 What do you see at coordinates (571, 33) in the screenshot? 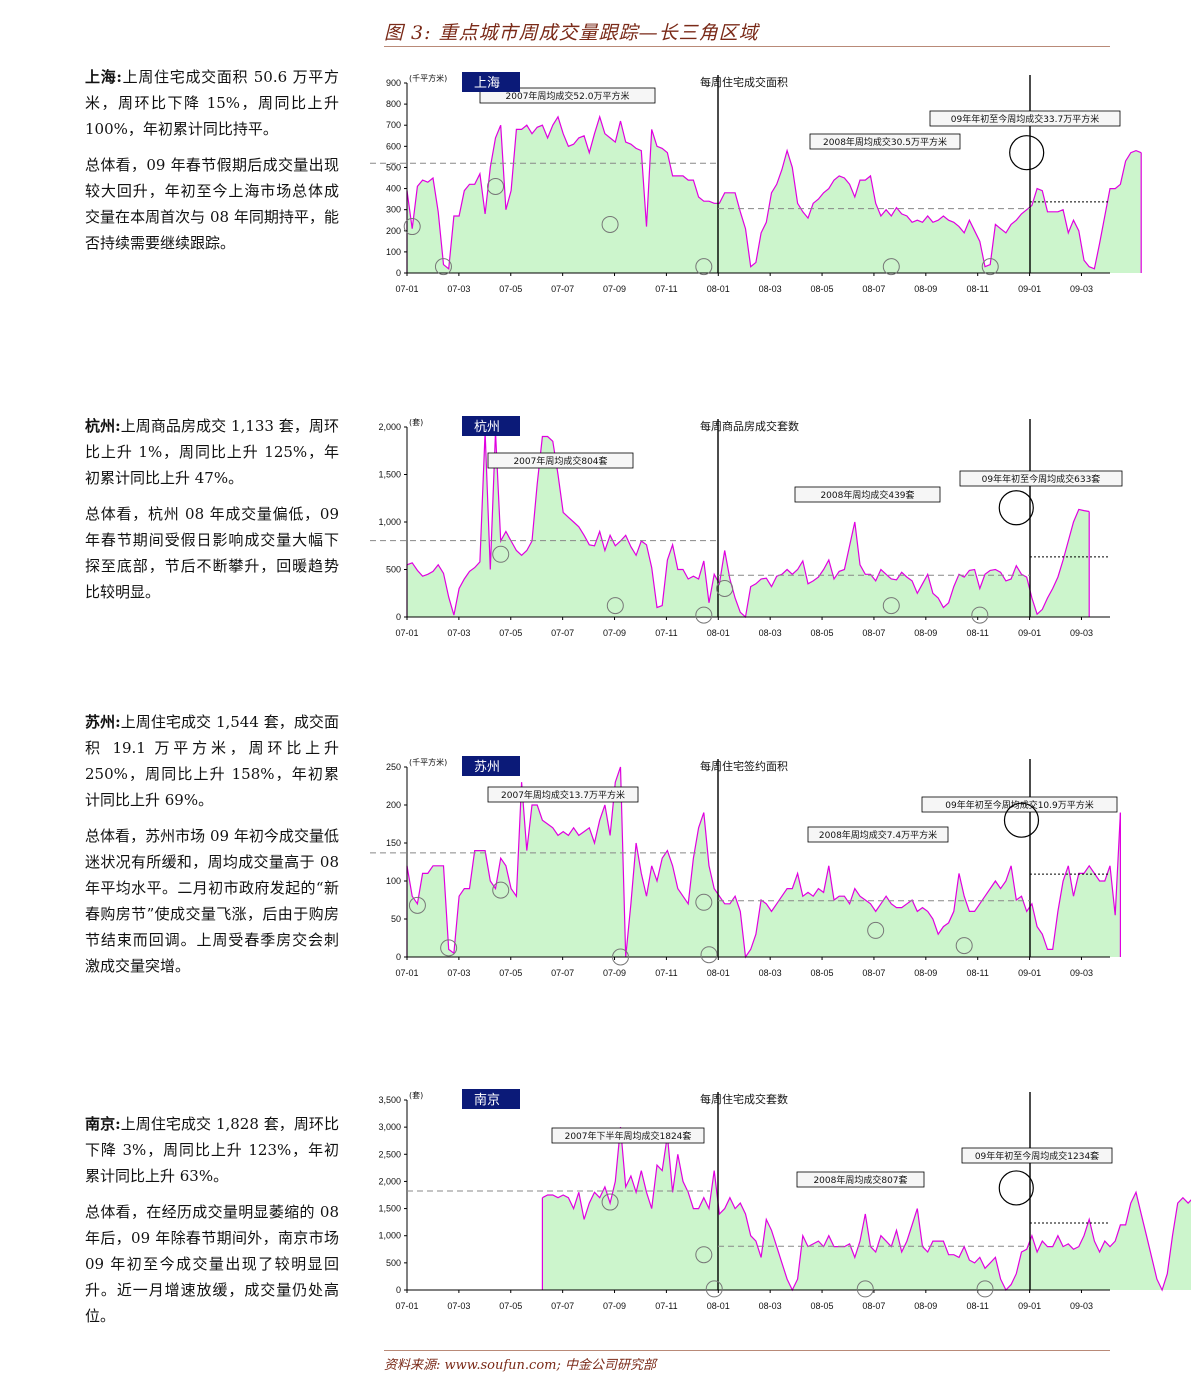
I see `figure-title: 图 3: 重点城市周成交量跟踪—长三角区域` at bounding box center [571, 33].